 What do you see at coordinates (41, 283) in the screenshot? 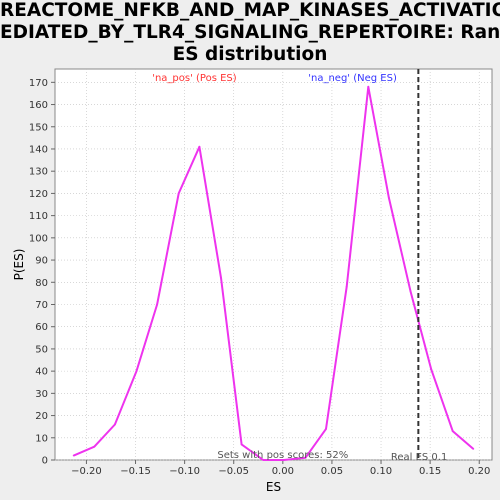
I see `y-tick-label: 80` at bounding box center [41, 283].